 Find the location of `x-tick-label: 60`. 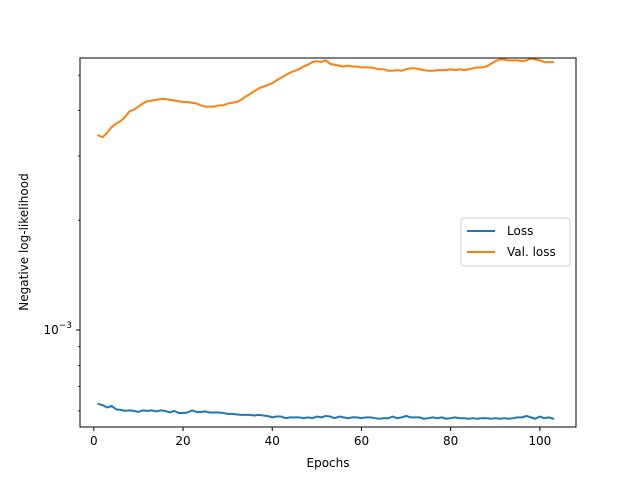

x-tick-label: 60 is located at coordinates (361, 441).